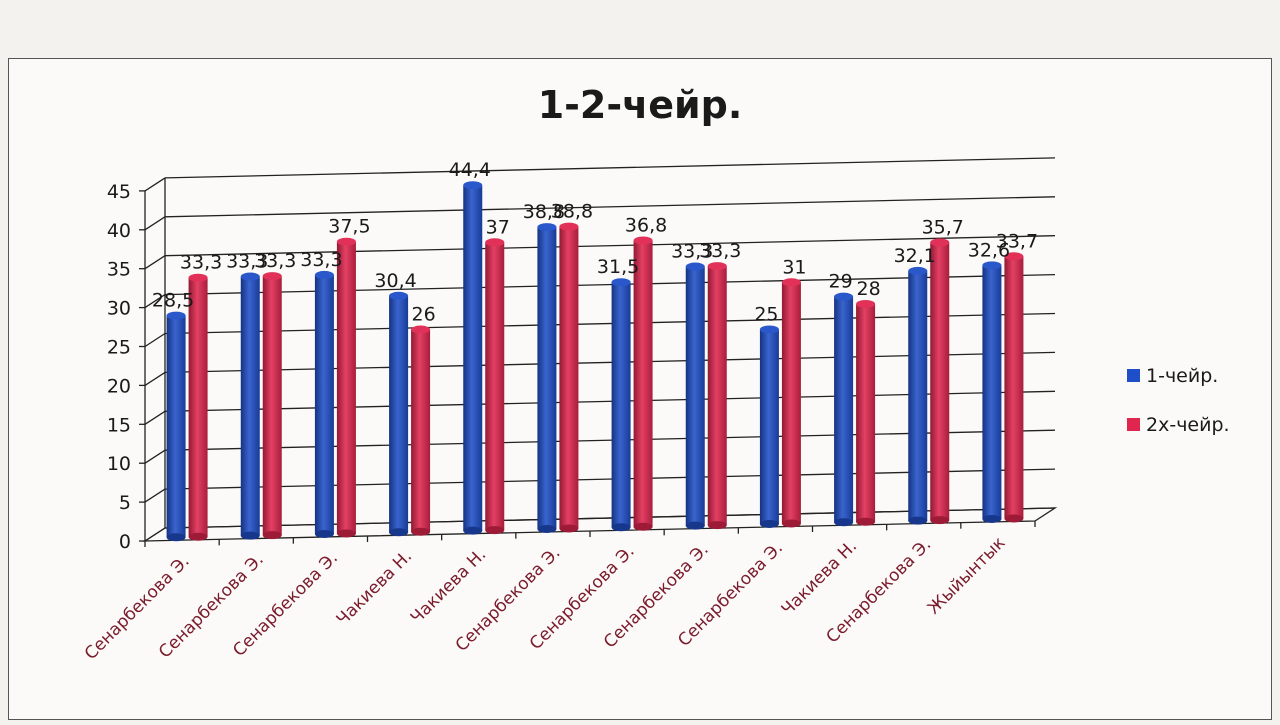 This screenshot has height=725, width=1280. What do you see at coordinates (572, 212) in the screenshot?
I see `data-label: 38,8` at bounding box center [572, 212].